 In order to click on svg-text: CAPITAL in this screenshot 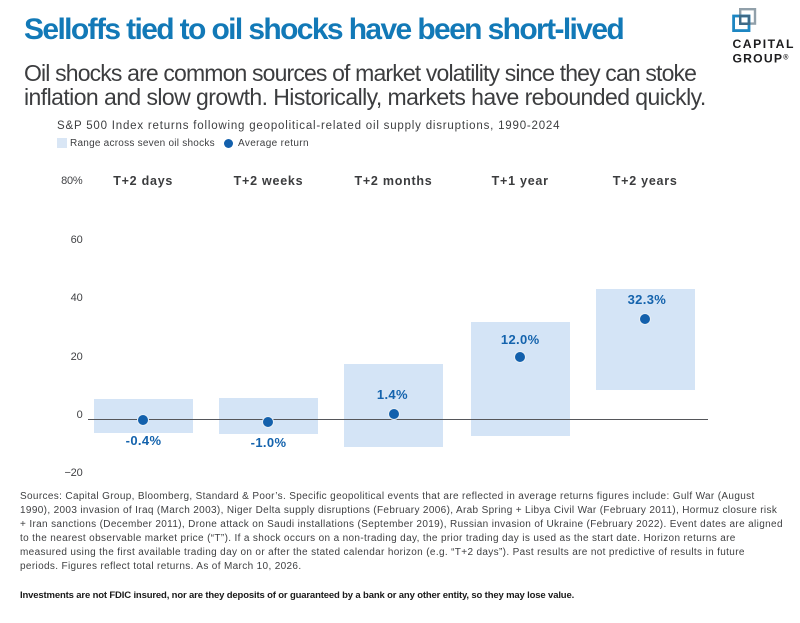, I will do `click(764, 44)`.